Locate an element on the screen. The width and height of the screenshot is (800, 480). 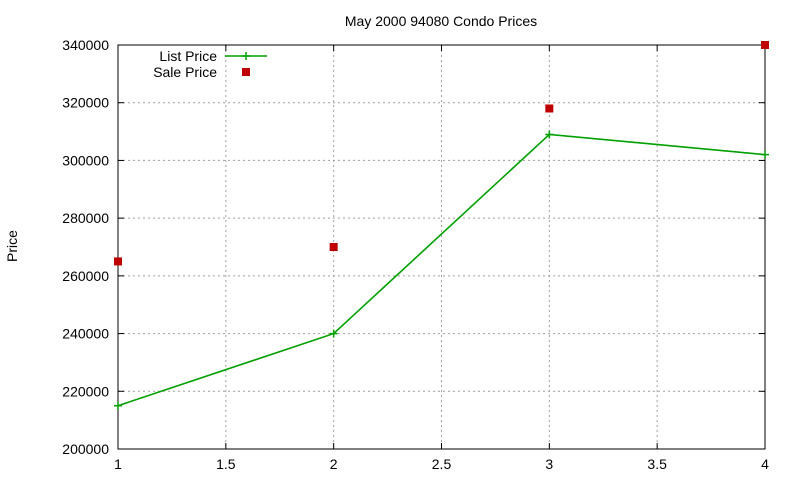
x-tick-label: 4 is located at coordinates (765, 464).